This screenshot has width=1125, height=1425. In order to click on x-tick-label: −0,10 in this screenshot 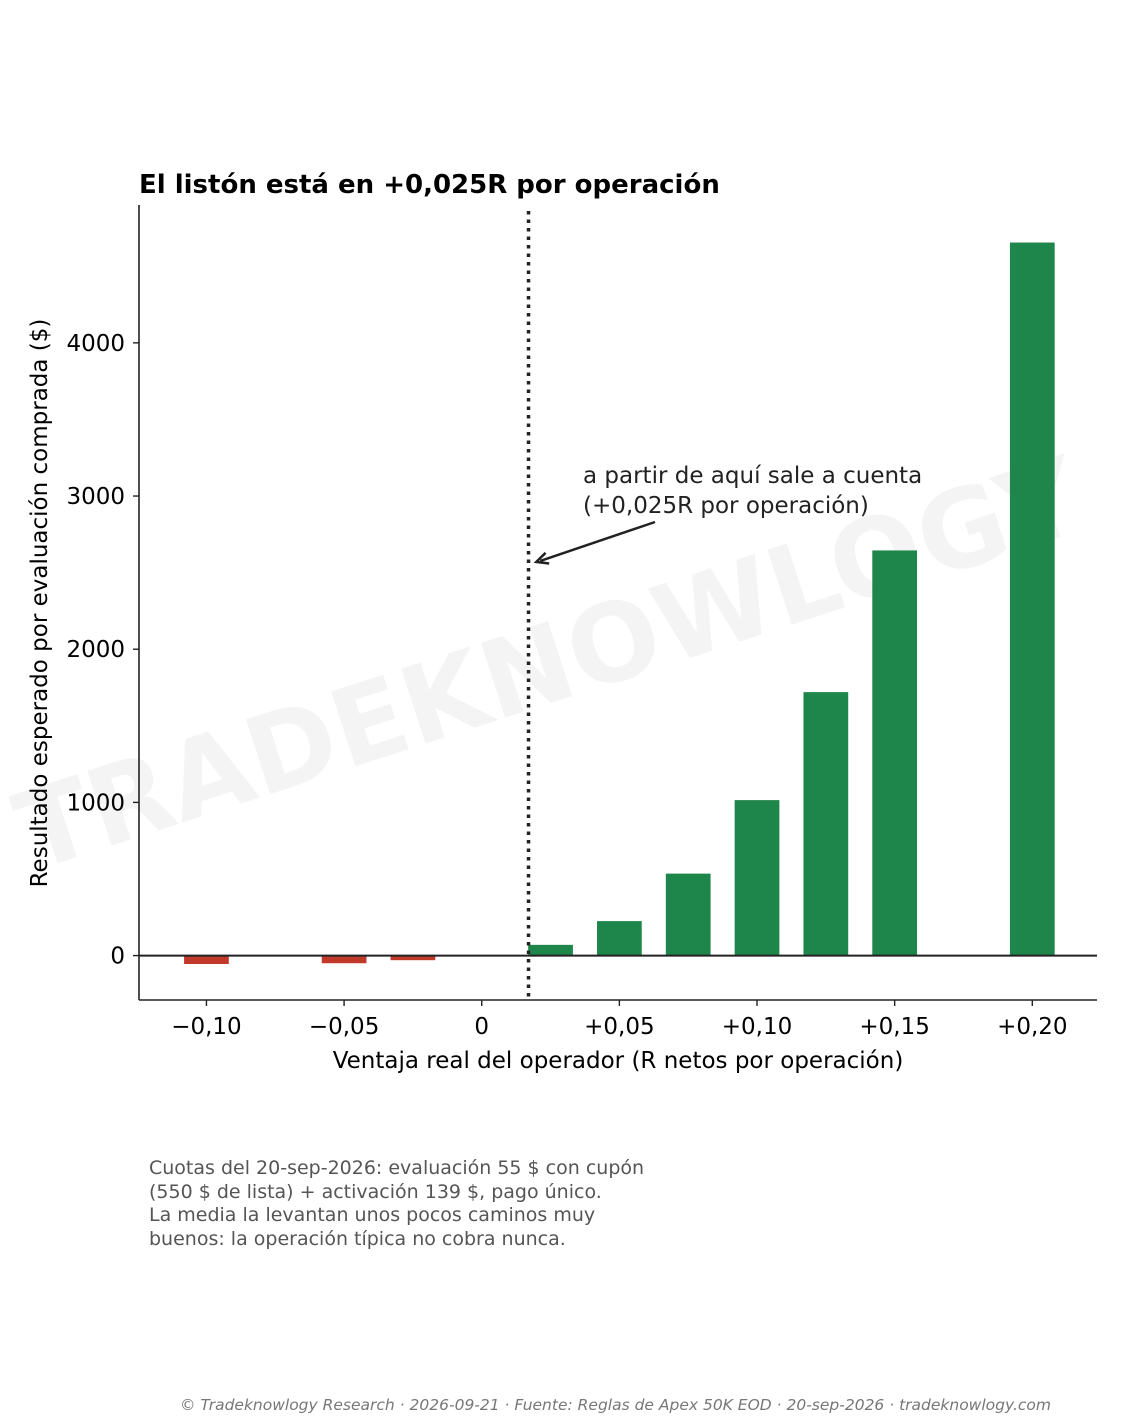, I will do `click(206, 1027)`.